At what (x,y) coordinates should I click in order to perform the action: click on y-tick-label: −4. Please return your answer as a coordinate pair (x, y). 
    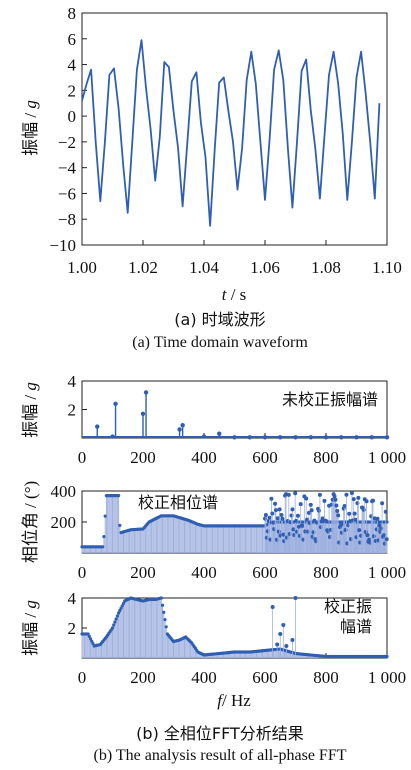
    Looking at the image, I should click on (67, 168).